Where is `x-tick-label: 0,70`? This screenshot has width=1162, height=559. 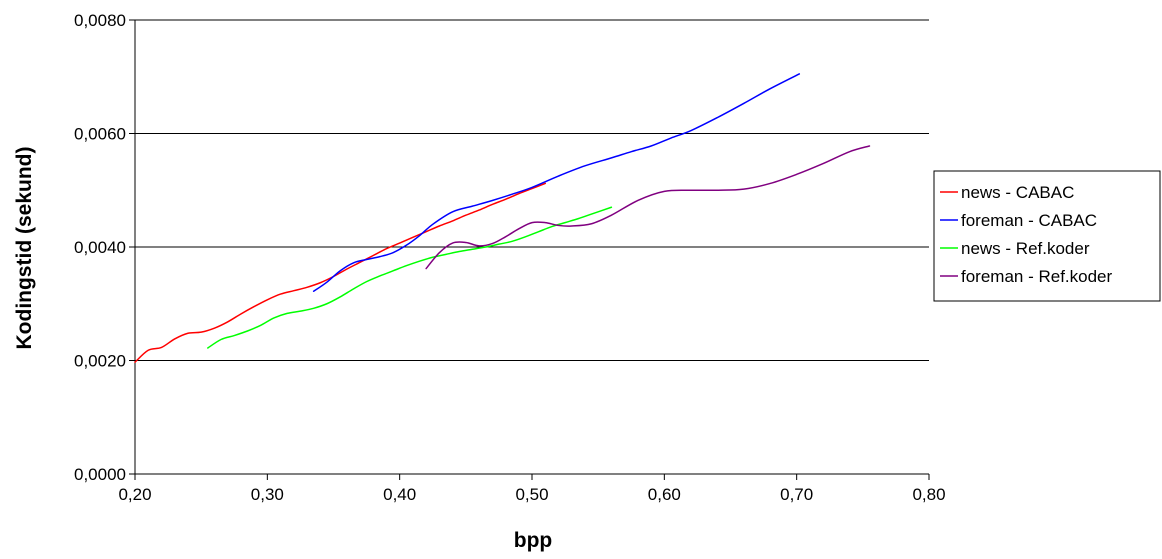 x-tick-label: 0,70 is located at coordinates (796, 494).